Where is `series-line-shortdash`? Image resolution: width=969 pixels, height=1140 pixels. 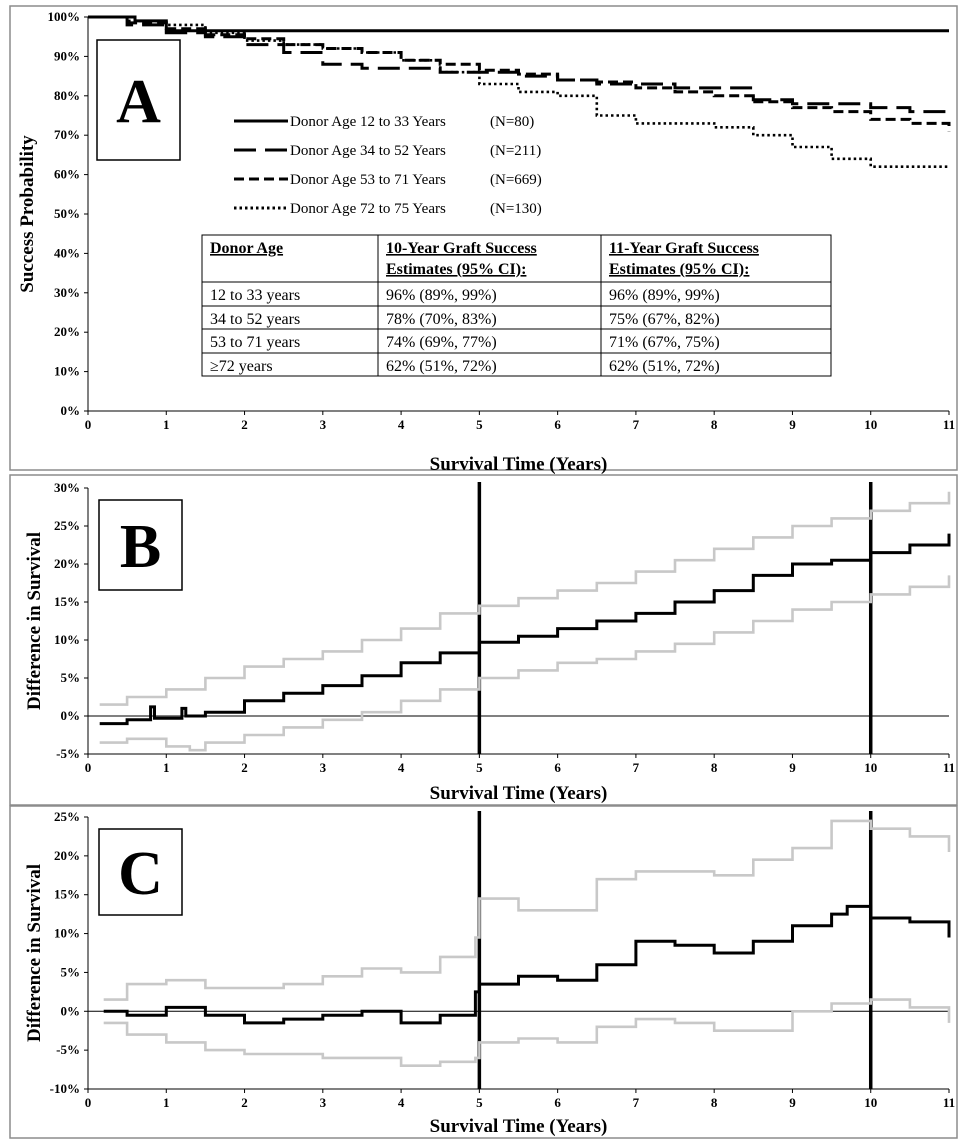
series-line-shortdash is located at coordinates (519, 73).